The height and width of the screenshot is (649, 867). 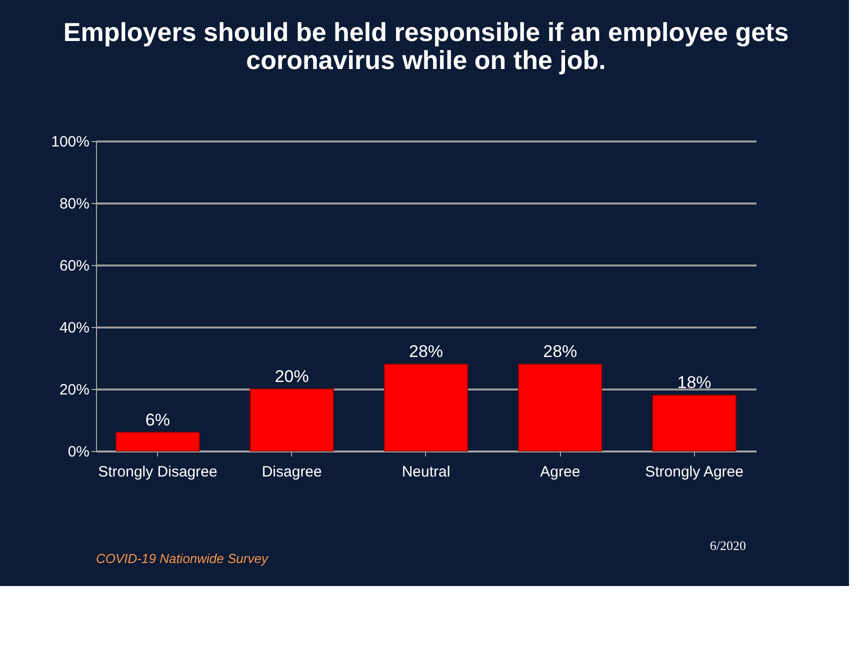 What do you see at coordinates (292, 472) in the screenshot?
I see `x-tick-label: Disagree` at bounding box center [292, 472].